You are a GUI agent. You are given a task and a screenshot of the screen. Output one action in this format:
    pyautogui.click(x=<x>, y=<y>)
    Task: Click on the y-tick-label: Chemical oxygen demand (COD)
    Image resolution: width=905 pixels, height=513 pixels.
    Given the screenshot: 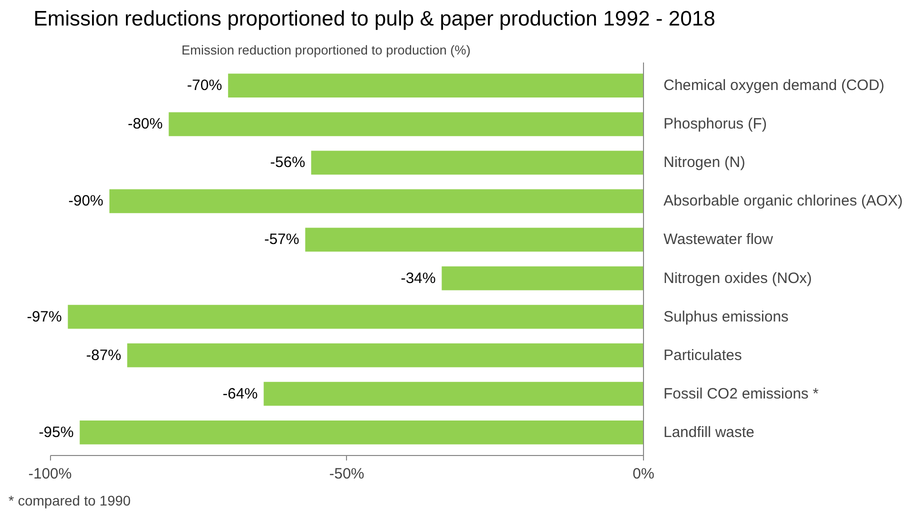 What is the action you would take?
    pyautogui.click(x=774, y=85)
    